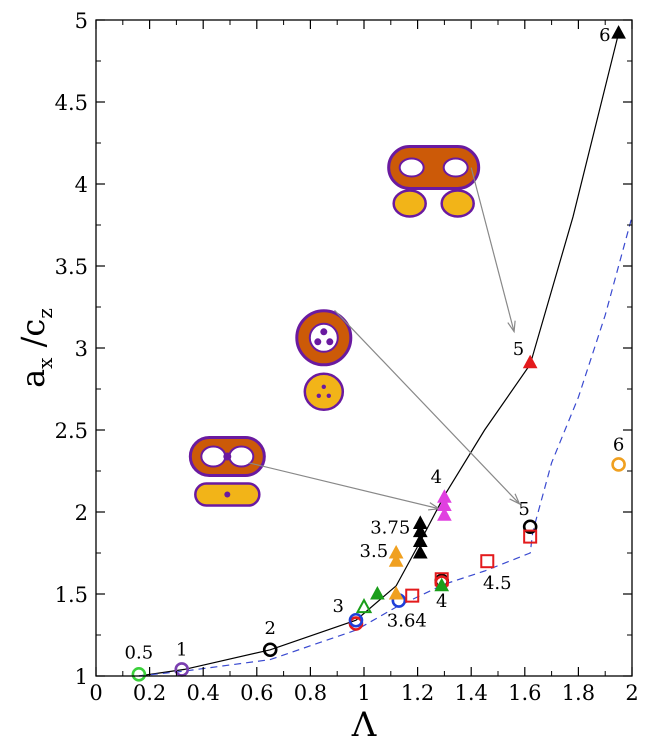  What do you see at coordinates (33, 378) in the screenshot?
I see `y-axis-label-a: a` at bounding box center [33, 378].